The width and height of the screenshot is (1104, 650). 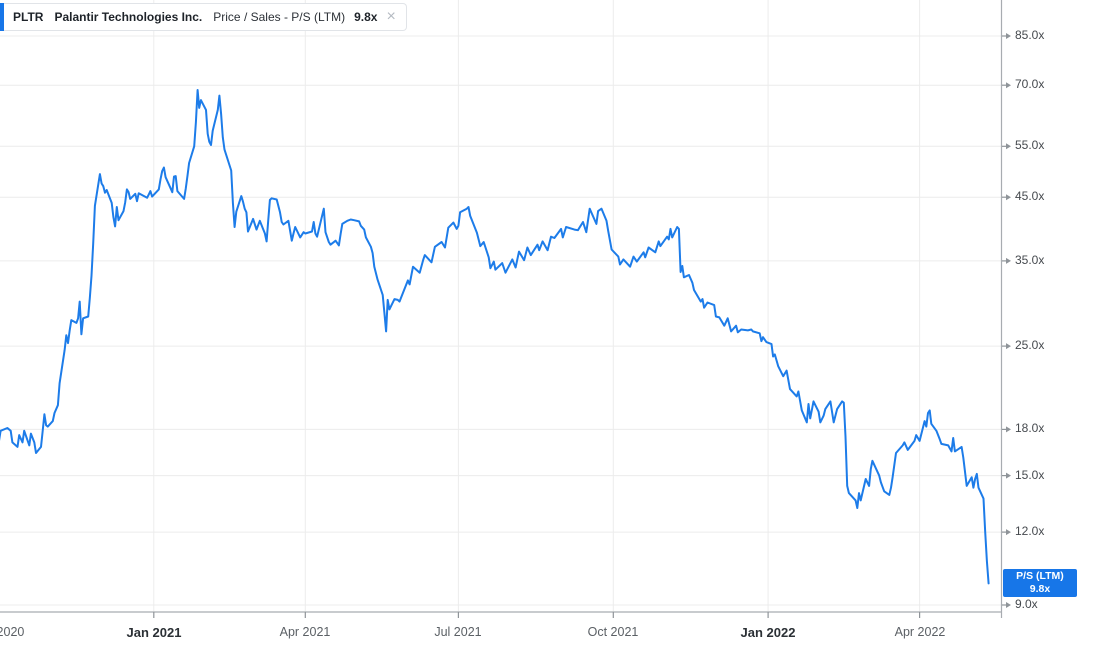 I want to click on metric-name: Price / Sales - P/S (LTM), so click(x=279, y=17).